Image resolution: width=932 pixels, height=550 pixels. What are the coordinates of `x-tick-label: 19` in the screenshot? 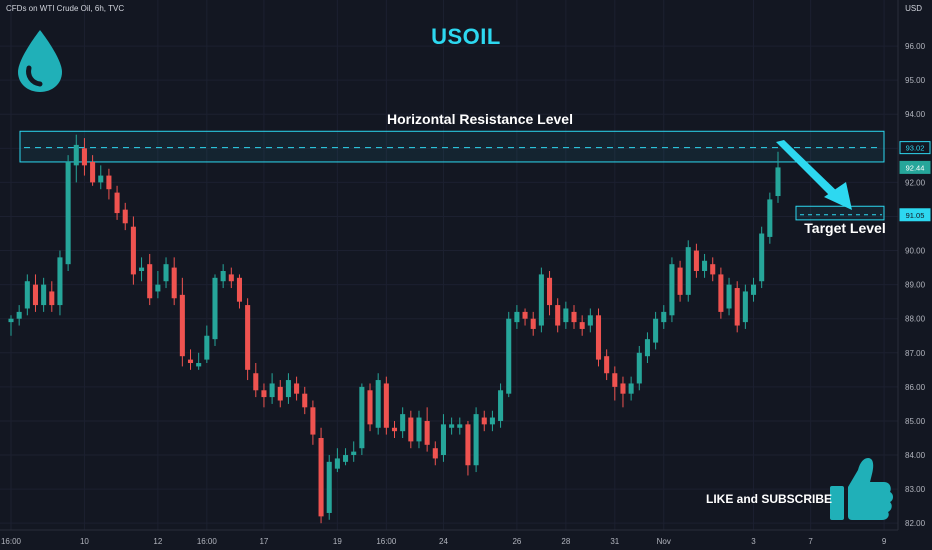 It's located at (337, 541).